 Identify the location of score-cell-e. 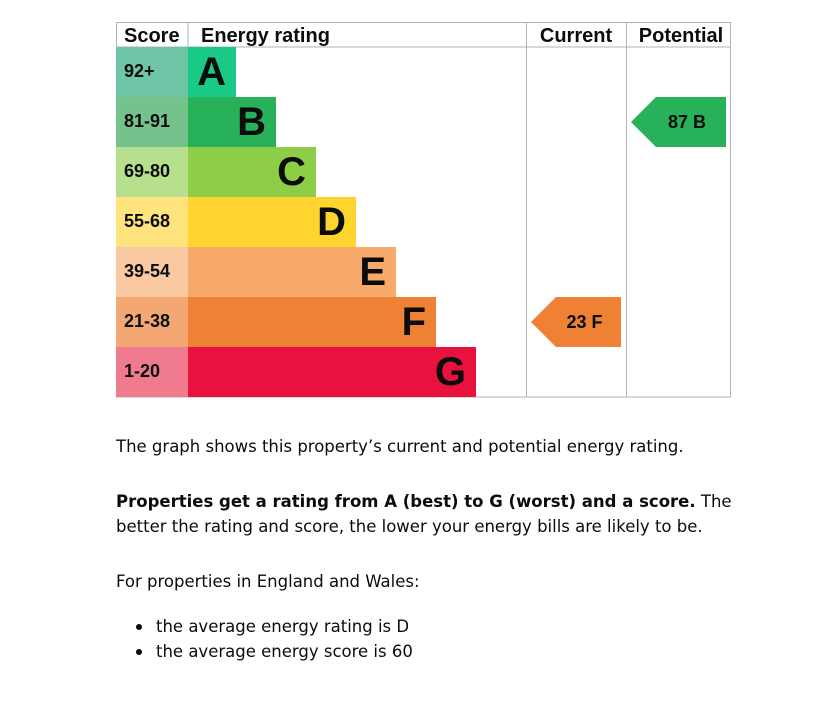
(152, 272).